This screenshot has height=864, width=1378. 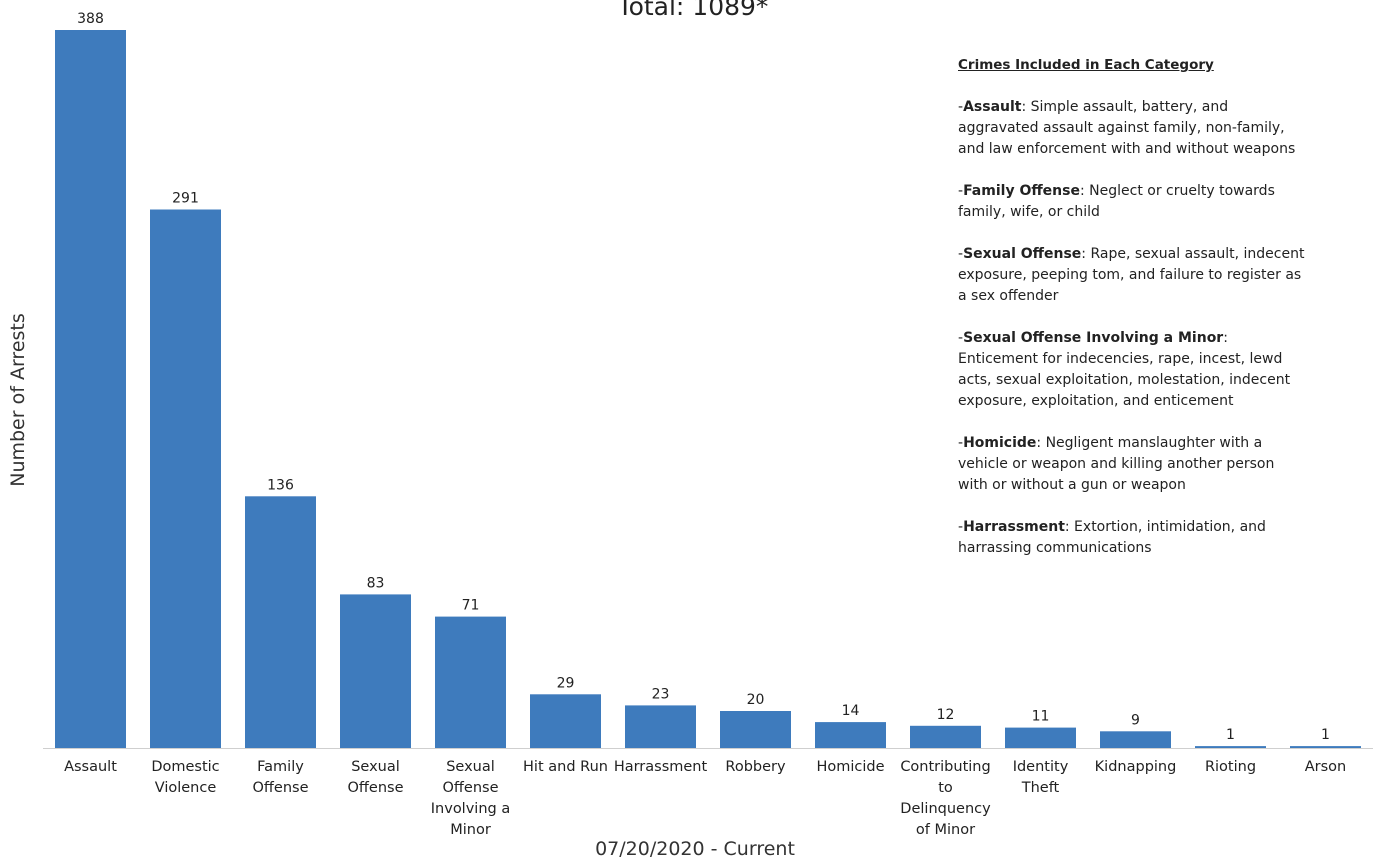 What do you see at coordinates (185, 777) in the screenshot?
I see `x-tick-label: Domestic Violence` at bounding box center [185, 777].